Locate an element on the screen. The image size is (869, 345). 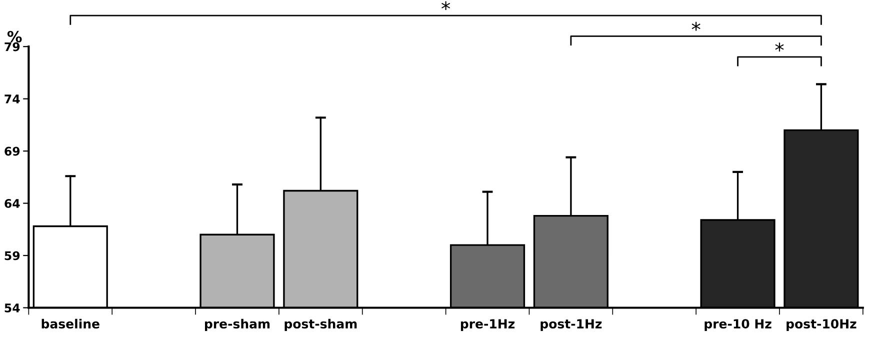
y-tick-label: 59 is located at coordinates (12, 255).